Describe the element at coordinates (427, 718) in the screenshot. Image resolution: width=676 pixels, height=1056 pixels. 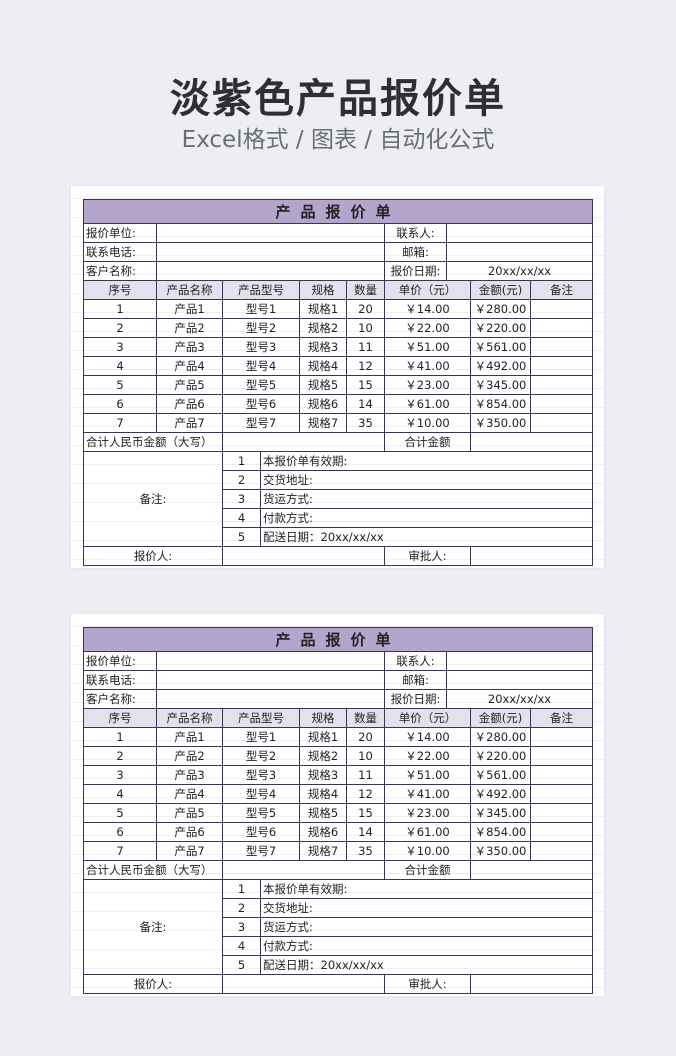
I see `column-header: 单价（元）` at that location.